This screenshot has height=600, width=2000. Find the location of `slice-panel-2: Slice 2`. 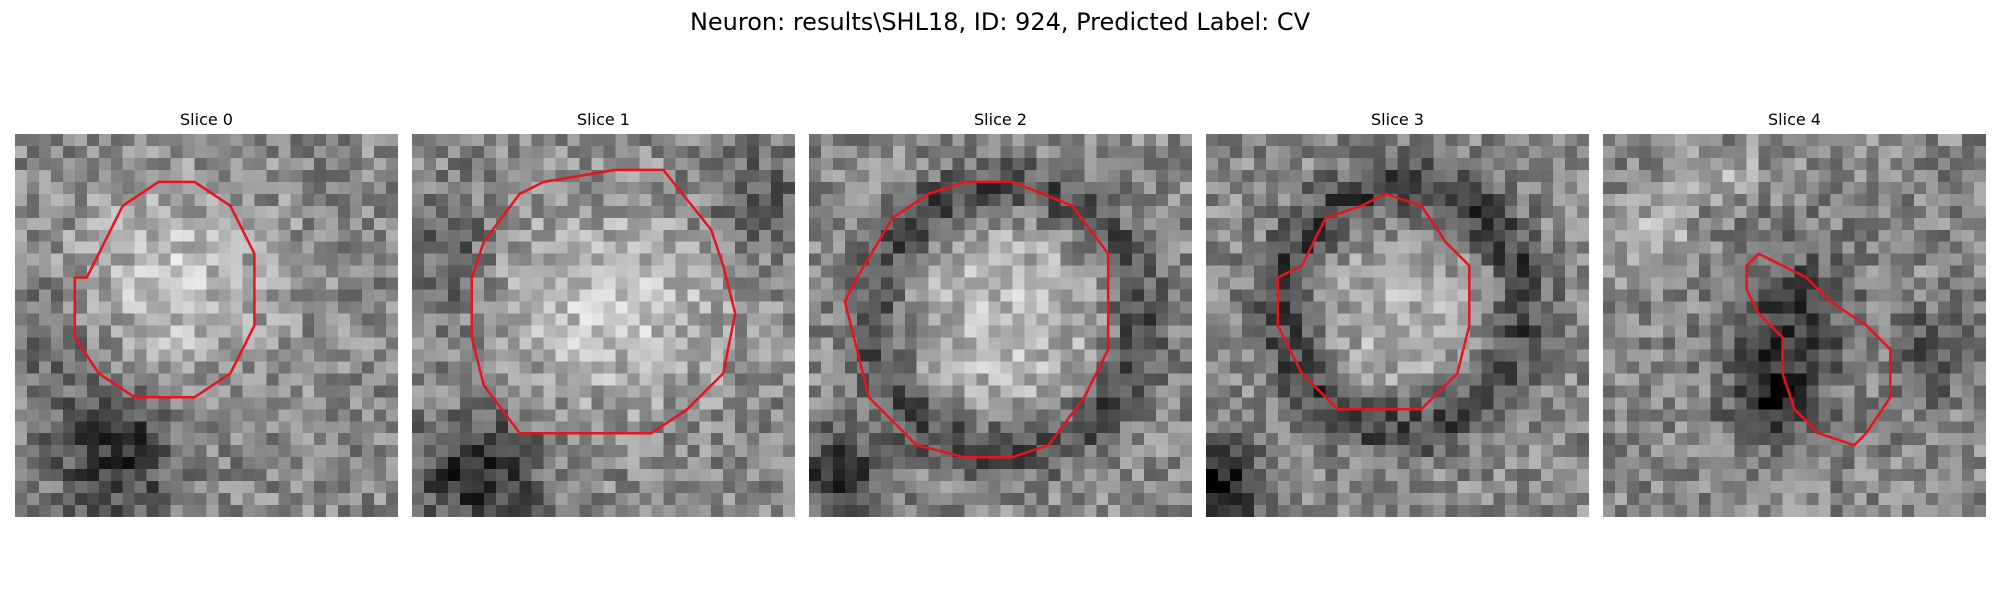

slice-panel-2: Slice 2 is located at coordinates (1000, 312).